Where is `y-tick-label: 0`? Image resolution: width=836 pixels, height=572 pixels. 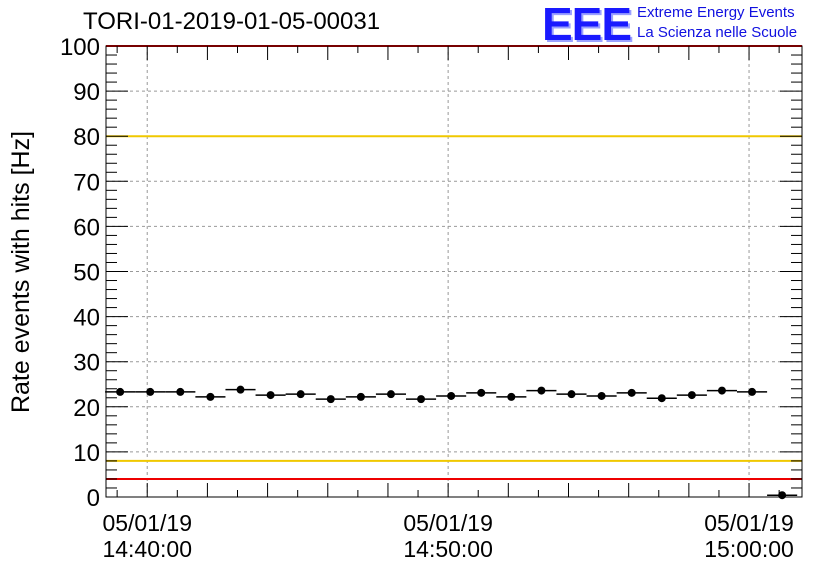
y-tick-label: 0 is located at coordinates (93, 498).